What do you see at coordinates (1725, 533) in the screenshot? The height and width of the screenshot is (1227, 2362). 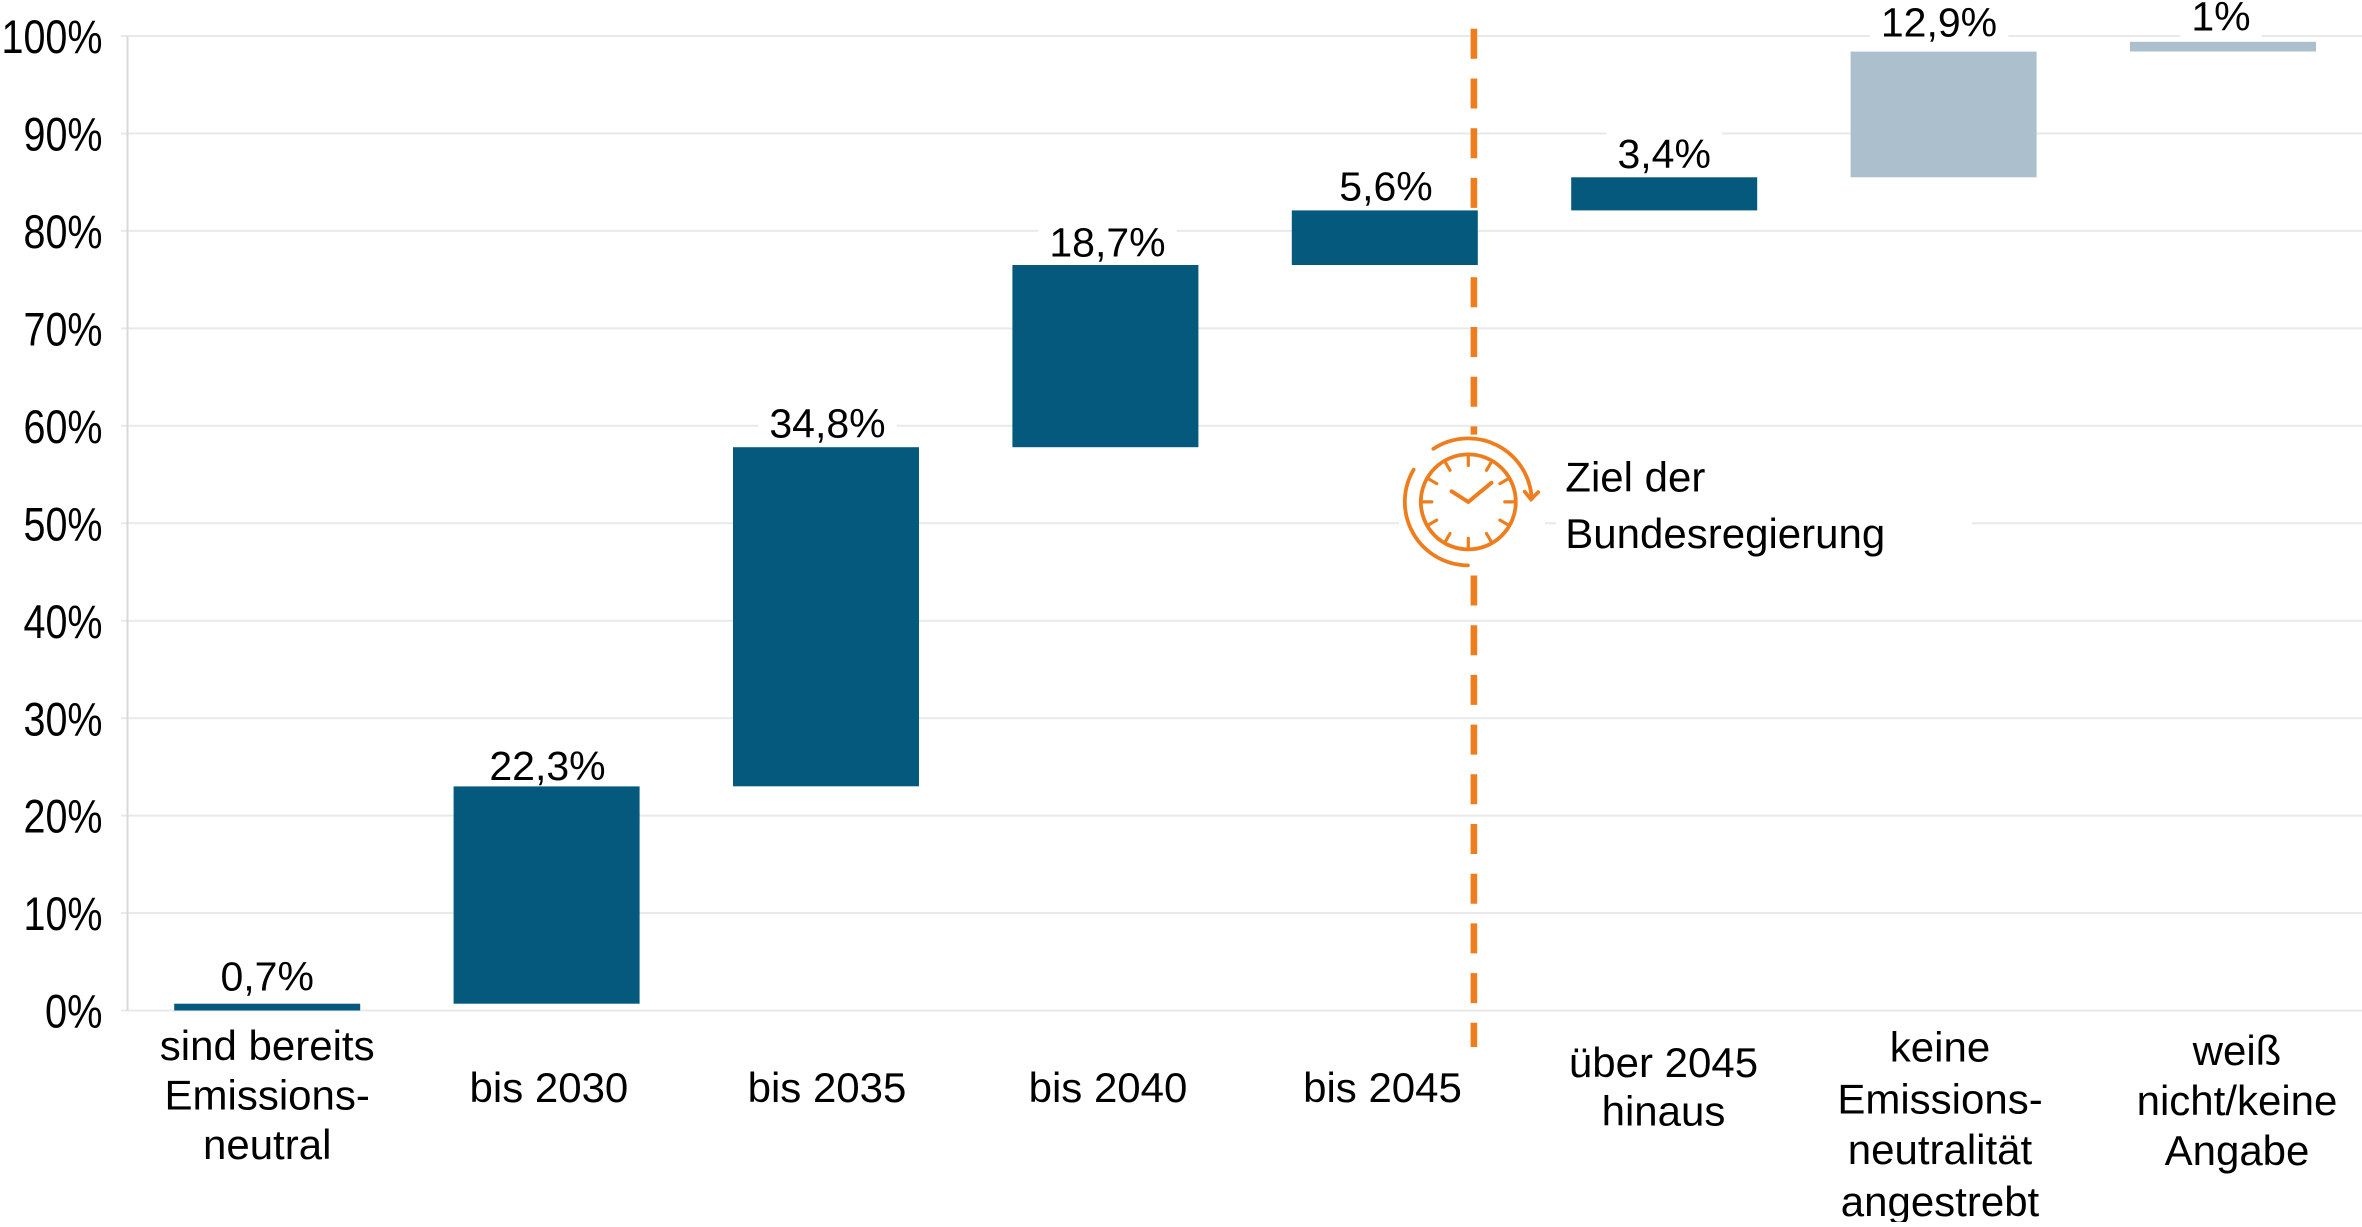 I see `svg-text: Bundesregierung` at bounding box center [1725, 533].